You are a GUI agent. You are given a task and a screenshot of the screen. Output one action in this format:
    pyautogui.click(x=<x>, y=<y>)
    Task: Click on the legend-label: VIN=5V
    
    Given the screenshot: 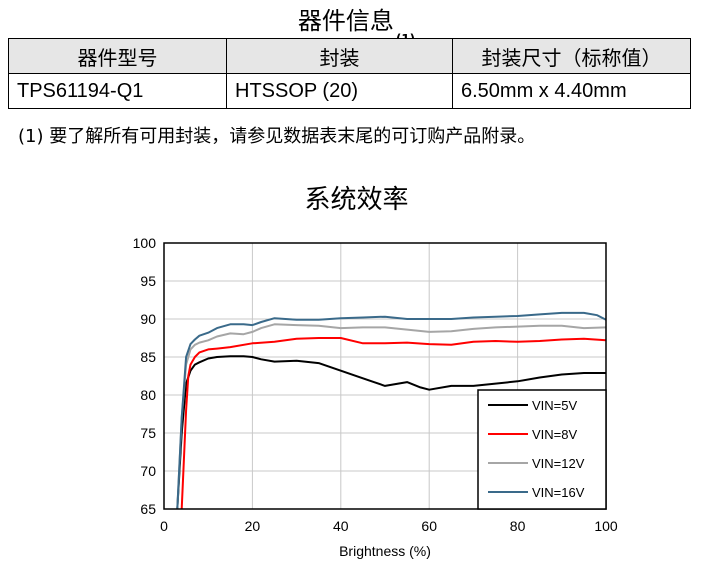 What is the action you would take?
    pyautogui.click(x=554, y=405)
    